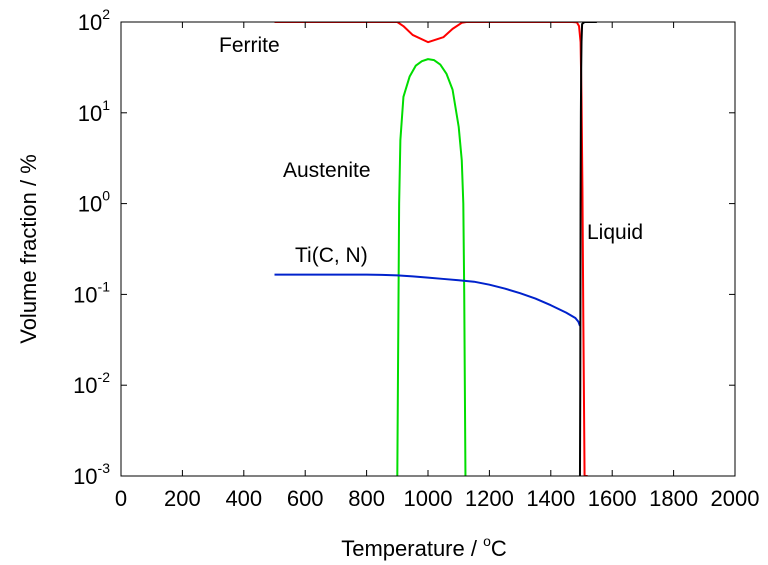 This screenshot has width=768, height=565. I want to click on x-tick-label-5: 1000, so click(428, 498).